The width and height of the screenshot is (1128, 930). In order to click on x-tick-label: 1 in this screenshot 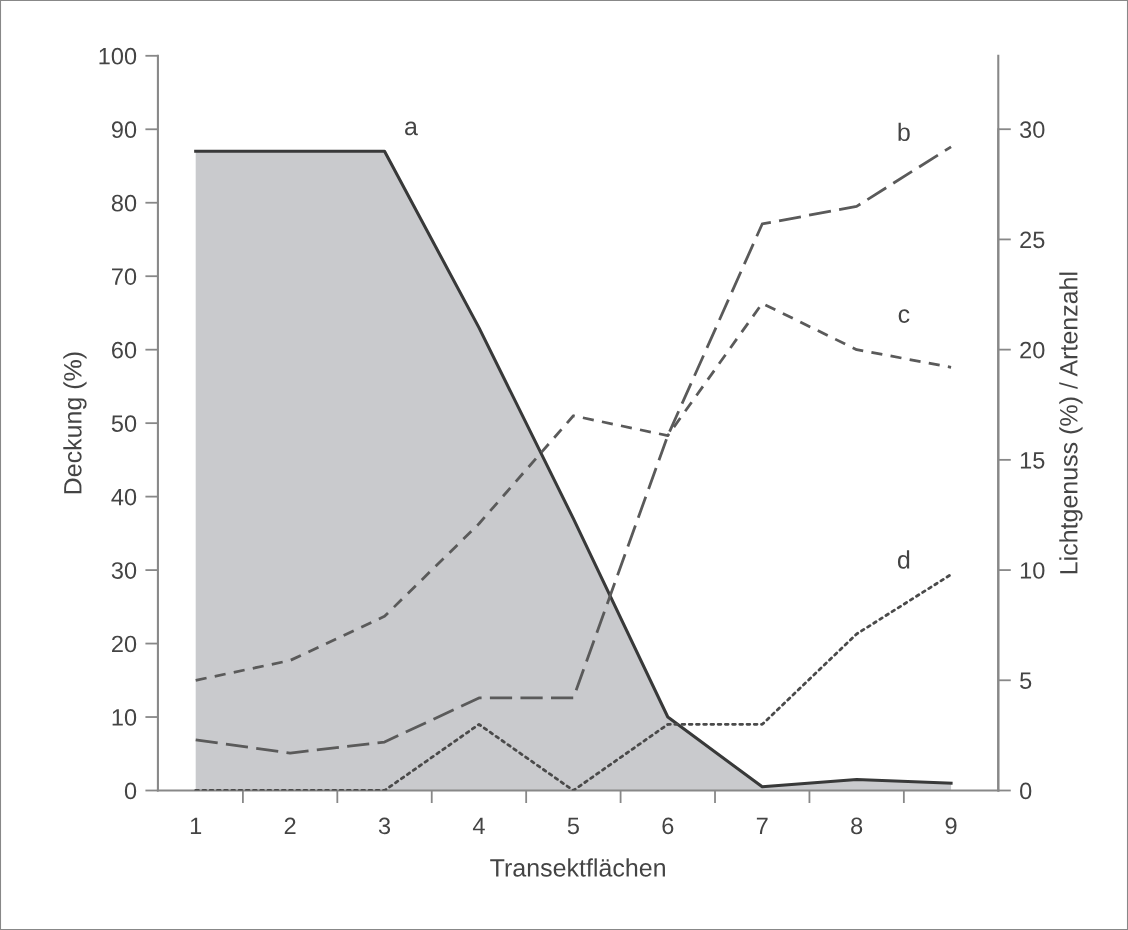, I will do `click(196, 825)`.